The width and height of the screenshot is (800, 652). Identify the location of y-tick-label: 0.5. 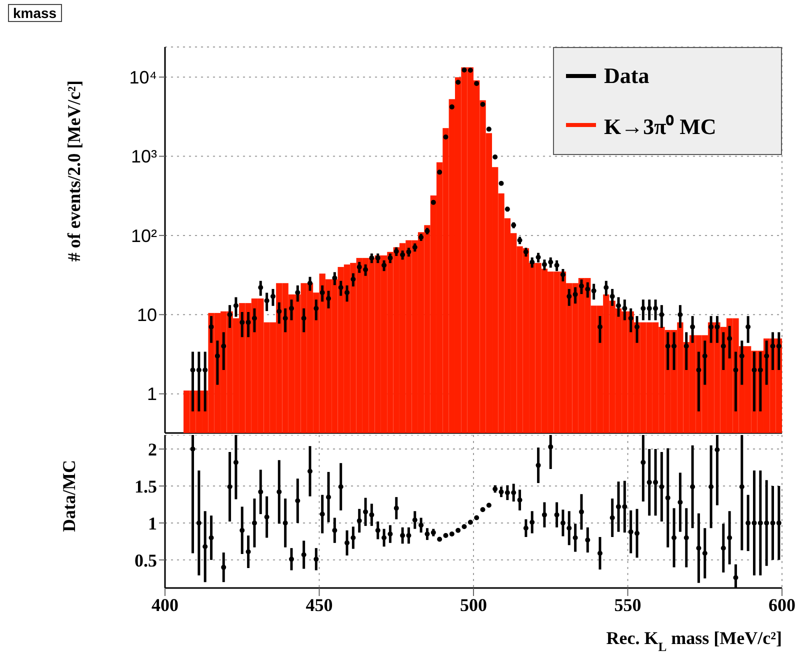
(145, 560).